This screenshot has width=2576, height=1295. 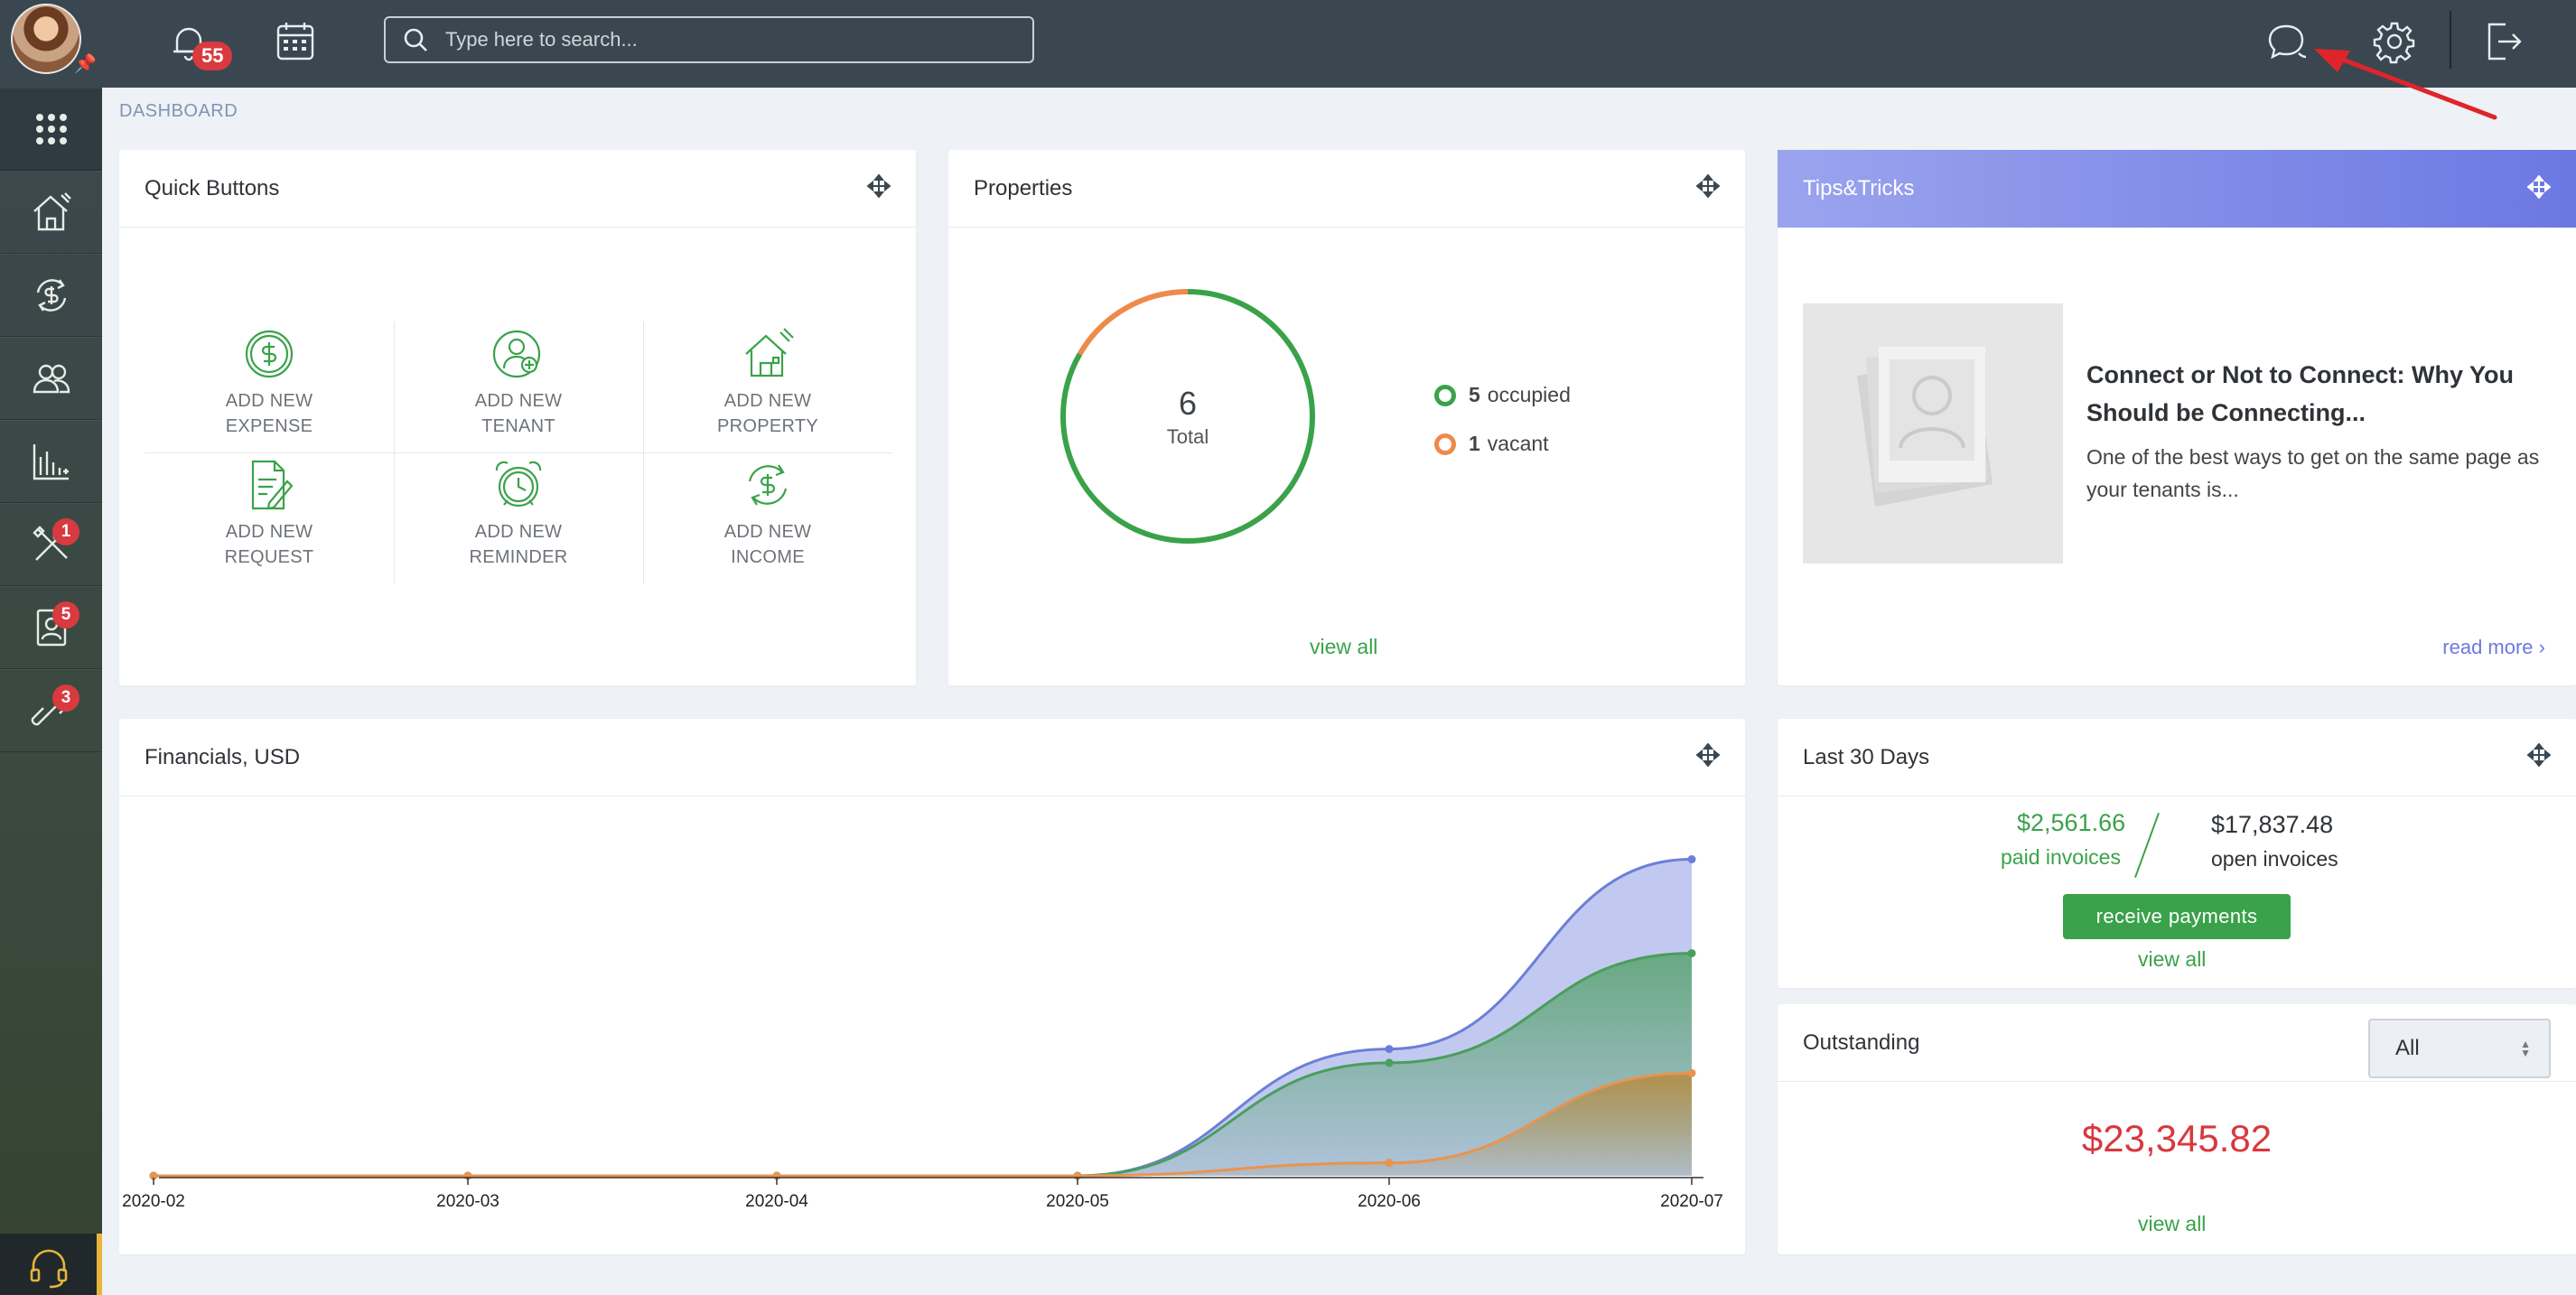 I want to click on search-input, so click(x=734, y=39).